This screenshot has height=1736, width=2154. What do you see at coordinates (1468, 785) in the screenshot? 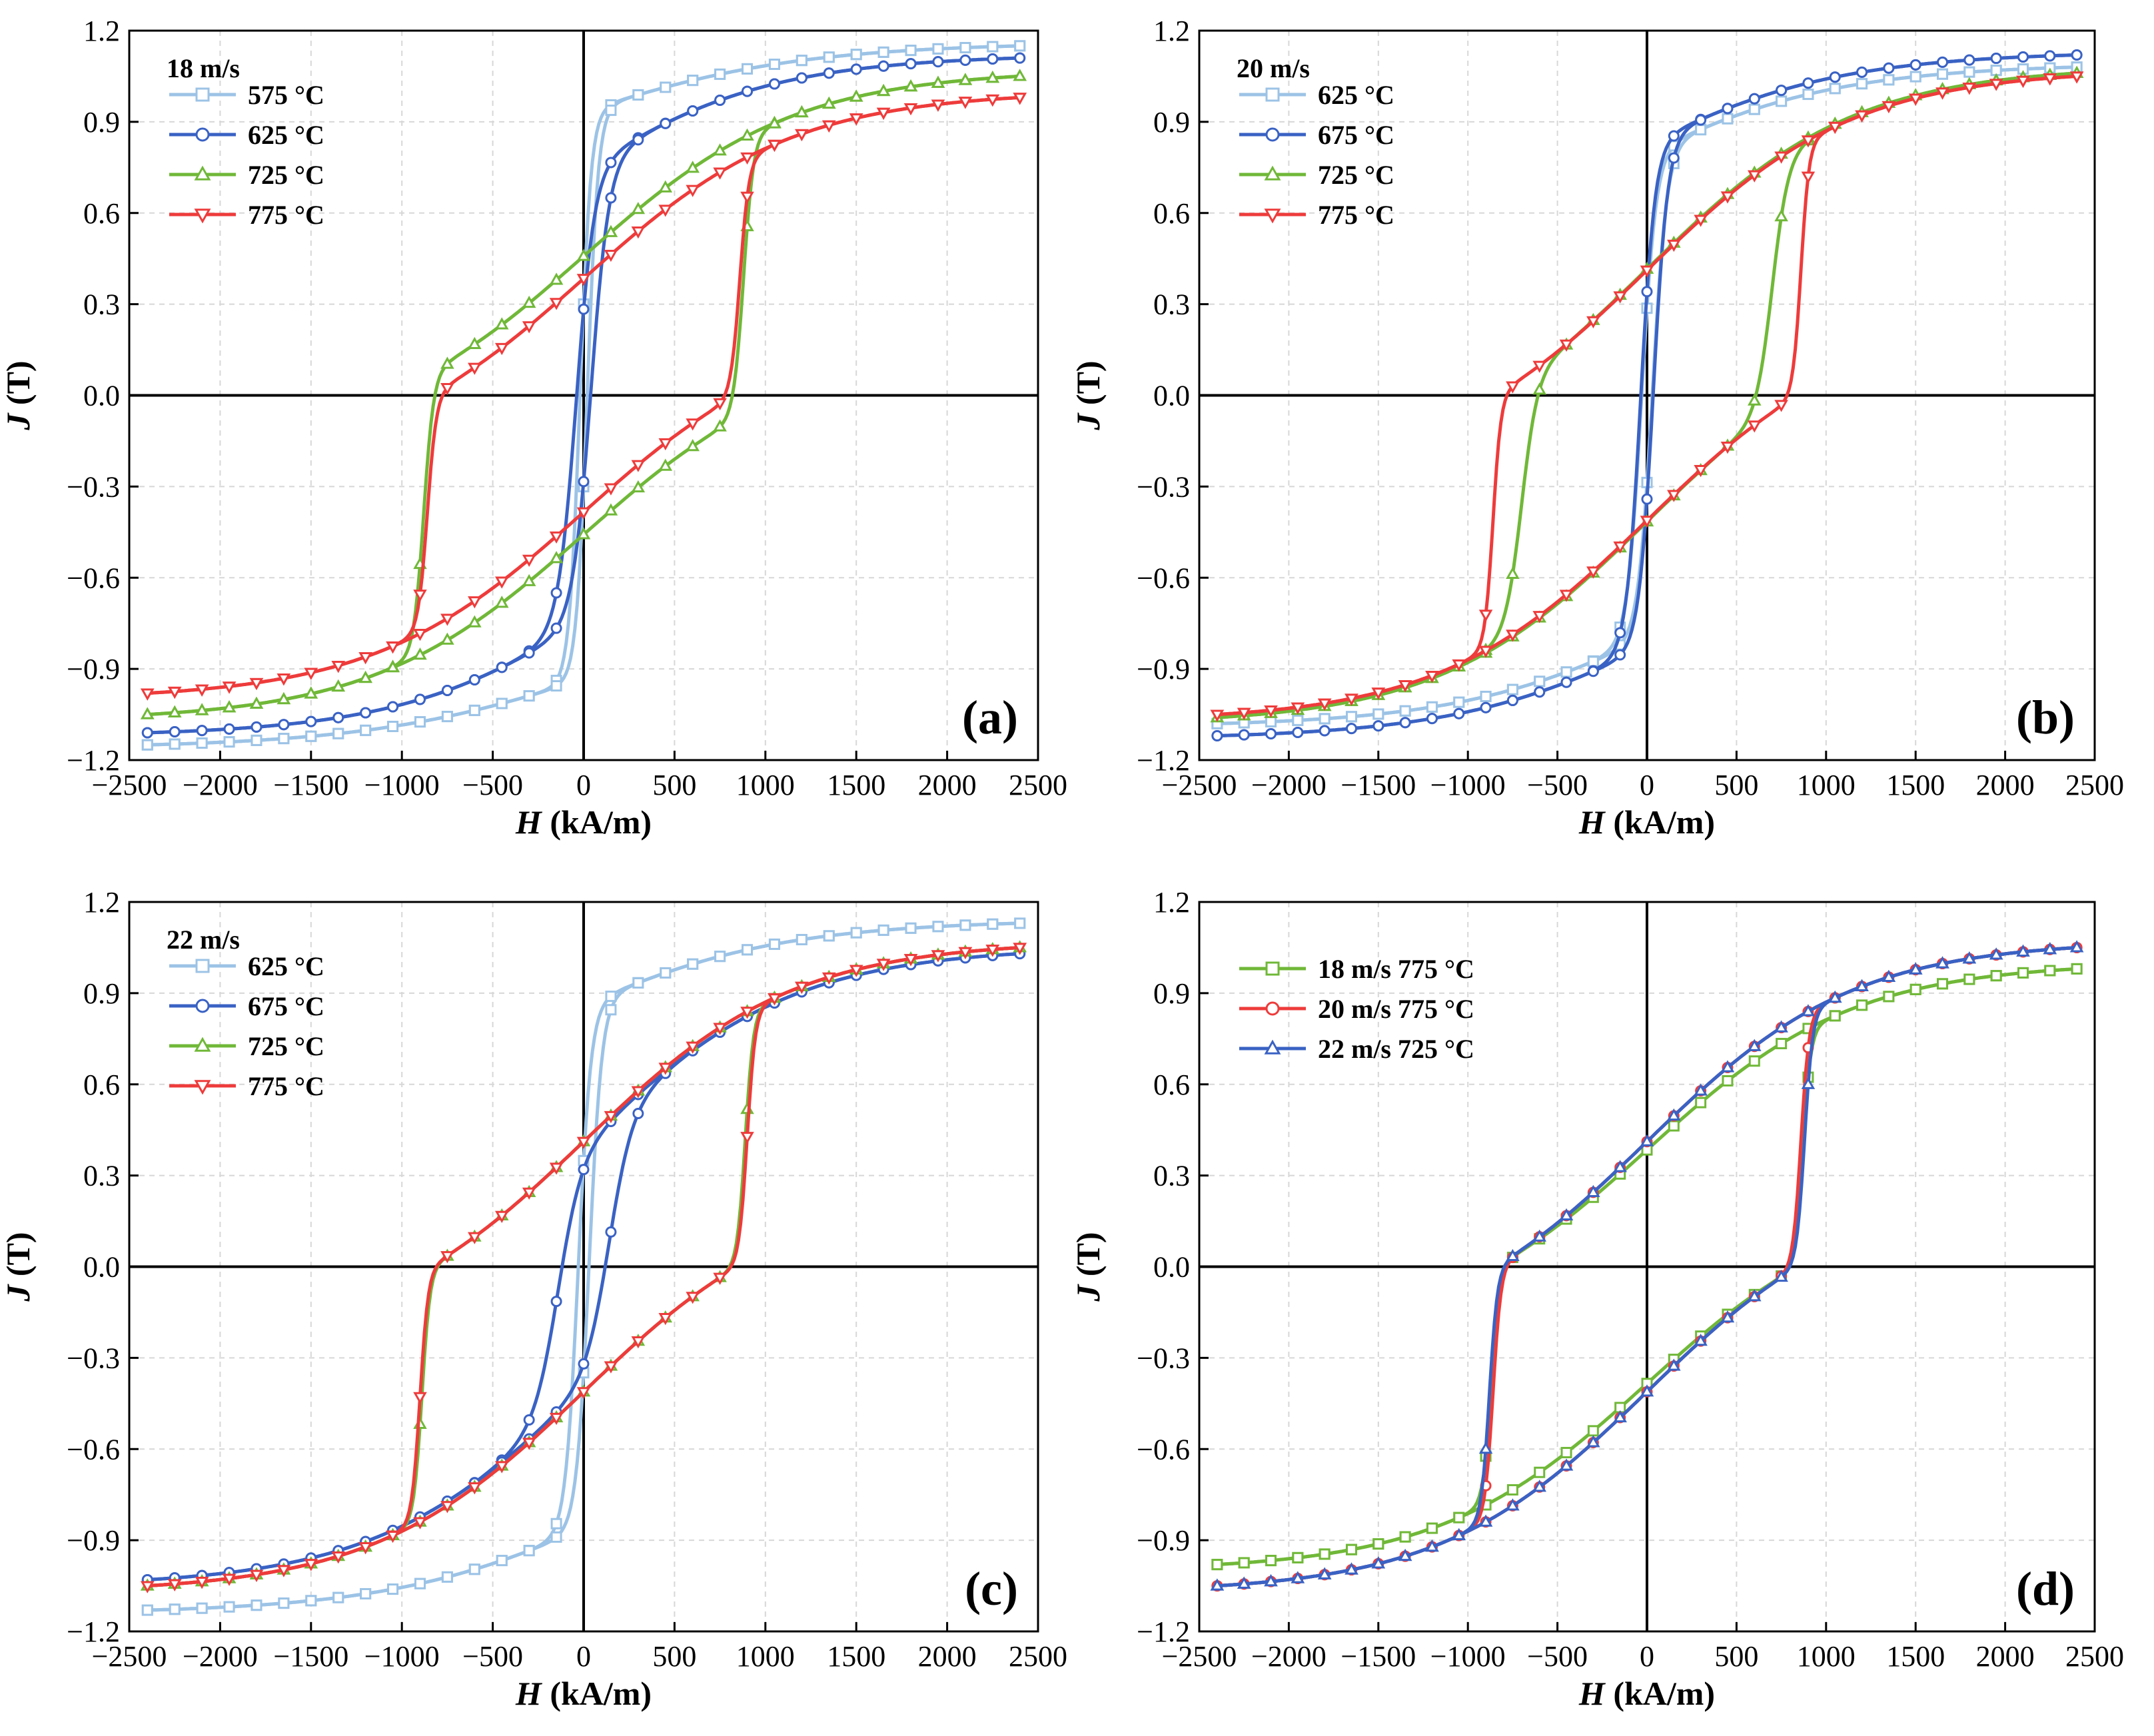
I see `x-tick-label: −1000` at bounding box center [1468, 785].